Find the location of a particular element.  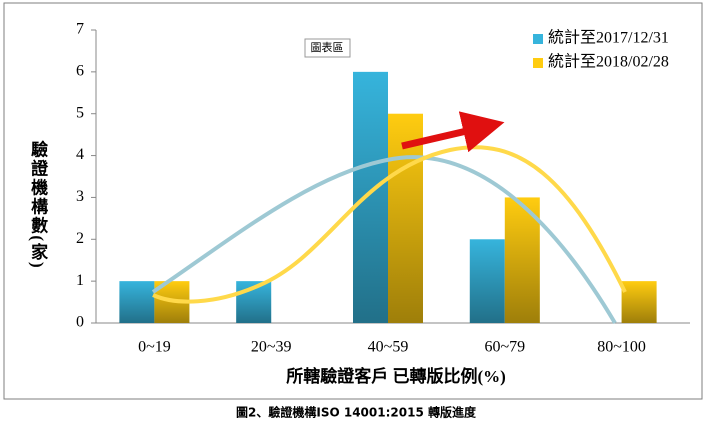

x-tick-label: 20~39 is located at coordinates (271, 347).